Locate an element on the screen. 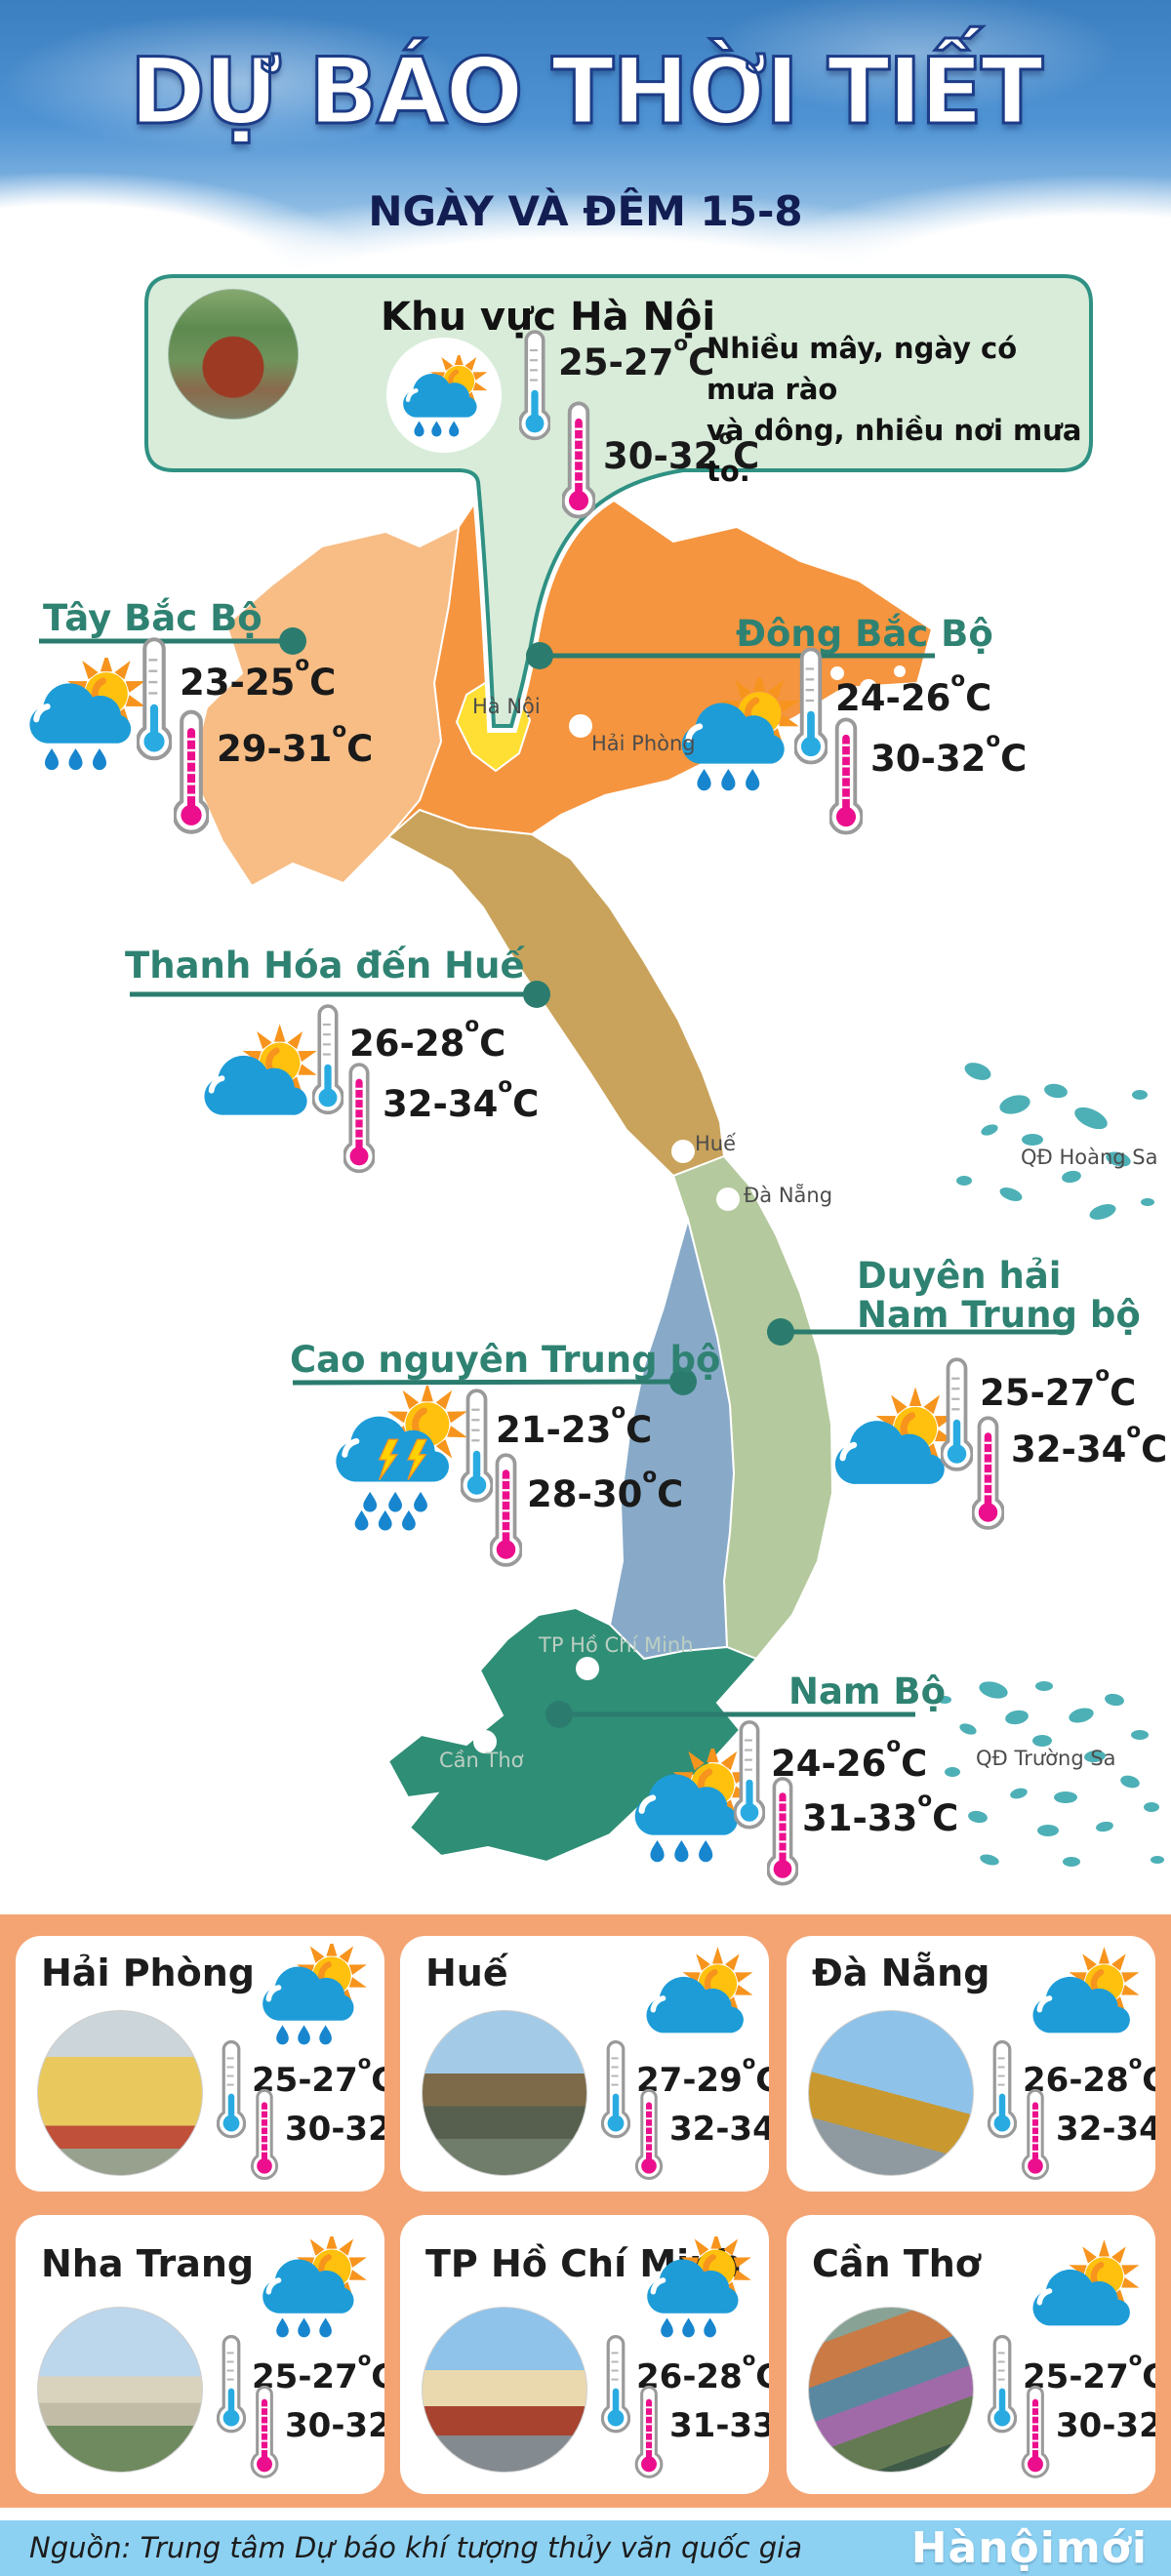 The image size is (1171, 2576). da-nang-photo is located at coordinates (891, 2093).